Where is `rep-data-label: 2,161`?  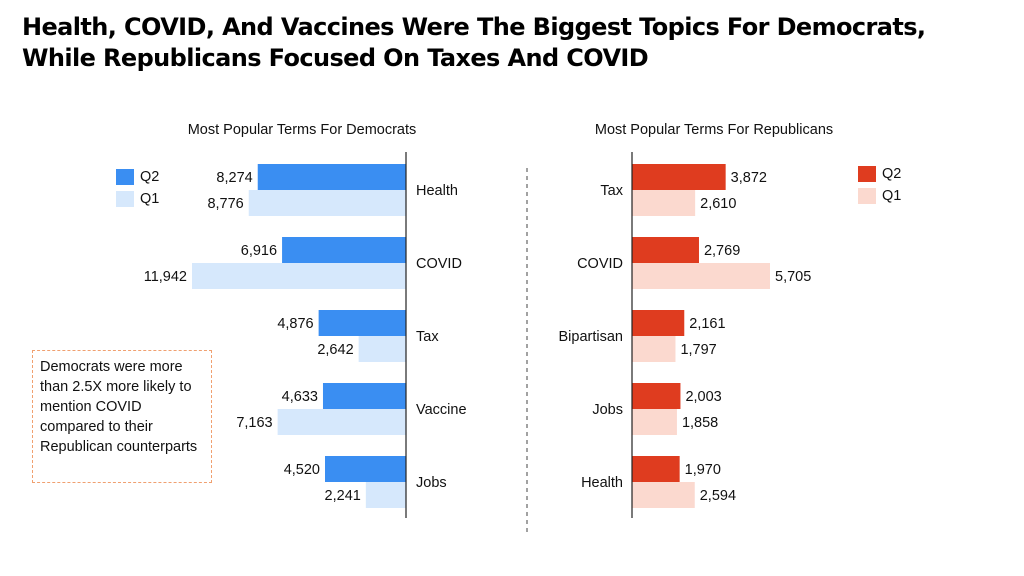 rep-data-label: 2,161 is located at coordinates (707, 324).